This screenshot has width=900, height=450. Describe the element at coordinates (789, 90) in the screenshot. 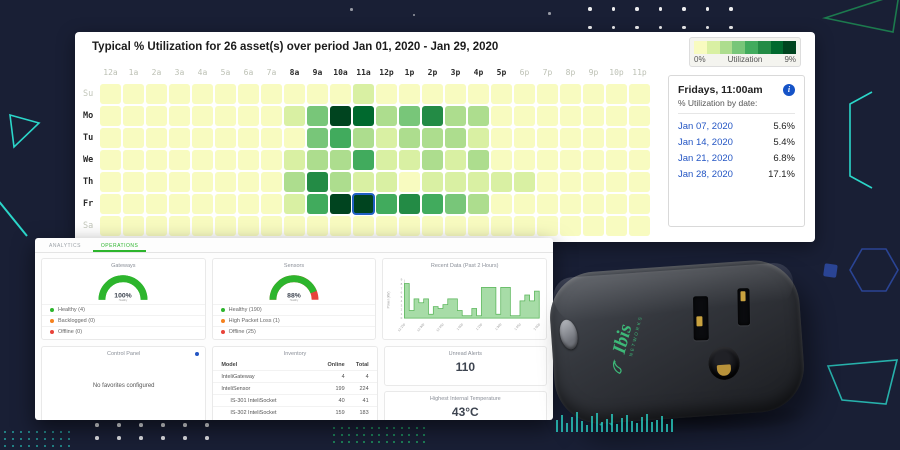

I see `info-icon: i` at that location.